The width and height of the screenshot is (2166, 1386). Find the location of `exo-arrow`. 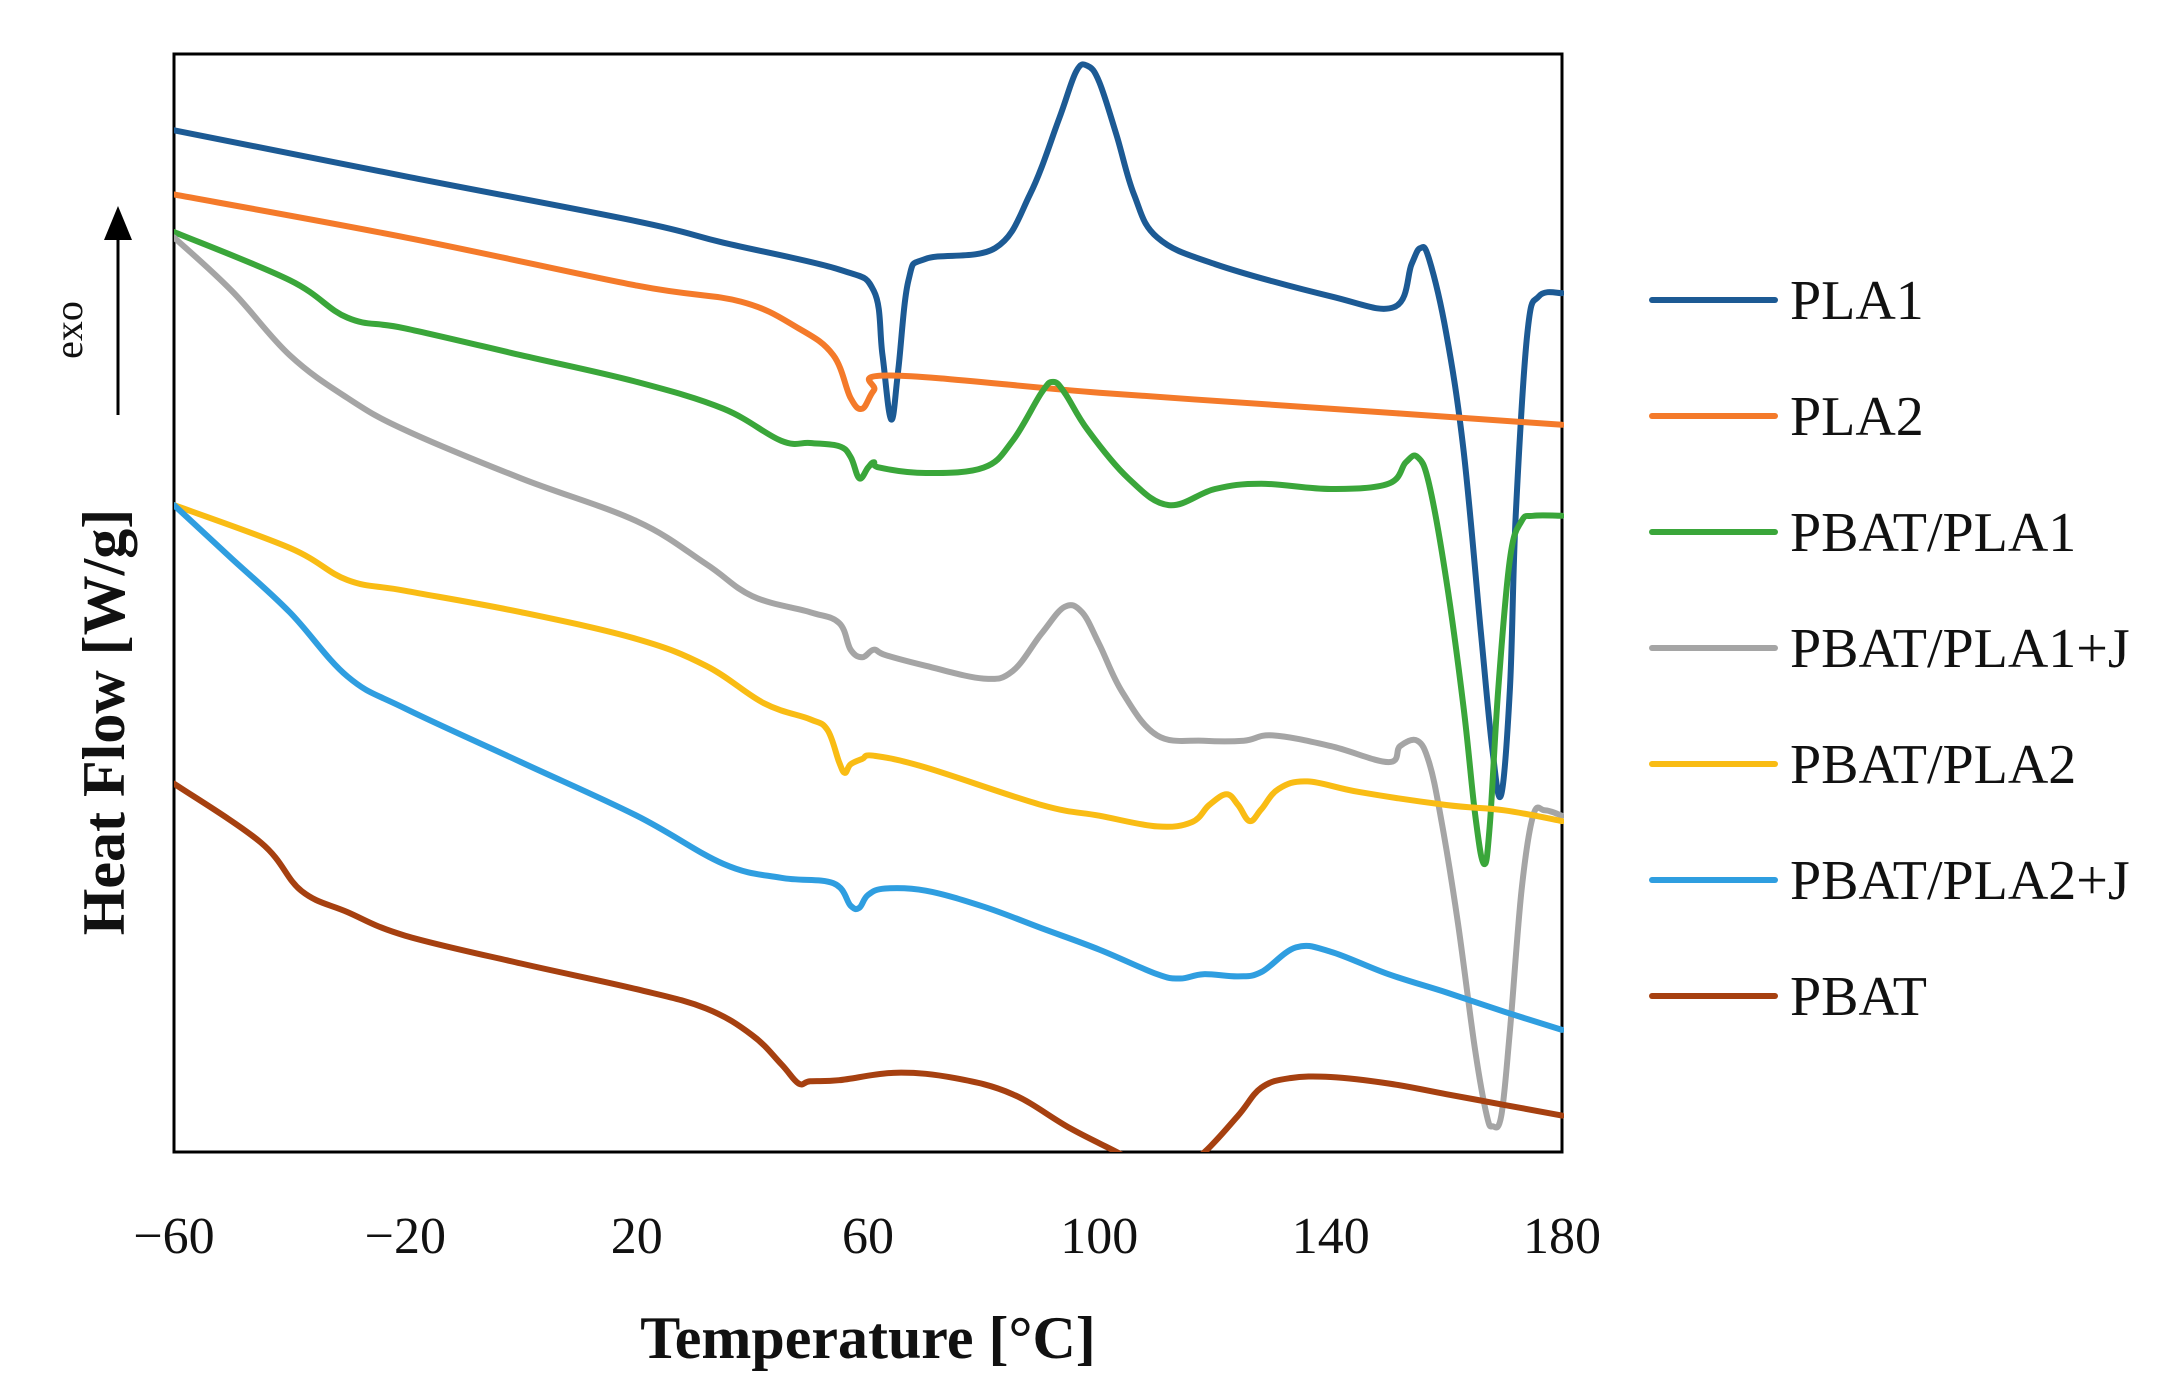

exo-arrow is located at coordinates (118, 310).